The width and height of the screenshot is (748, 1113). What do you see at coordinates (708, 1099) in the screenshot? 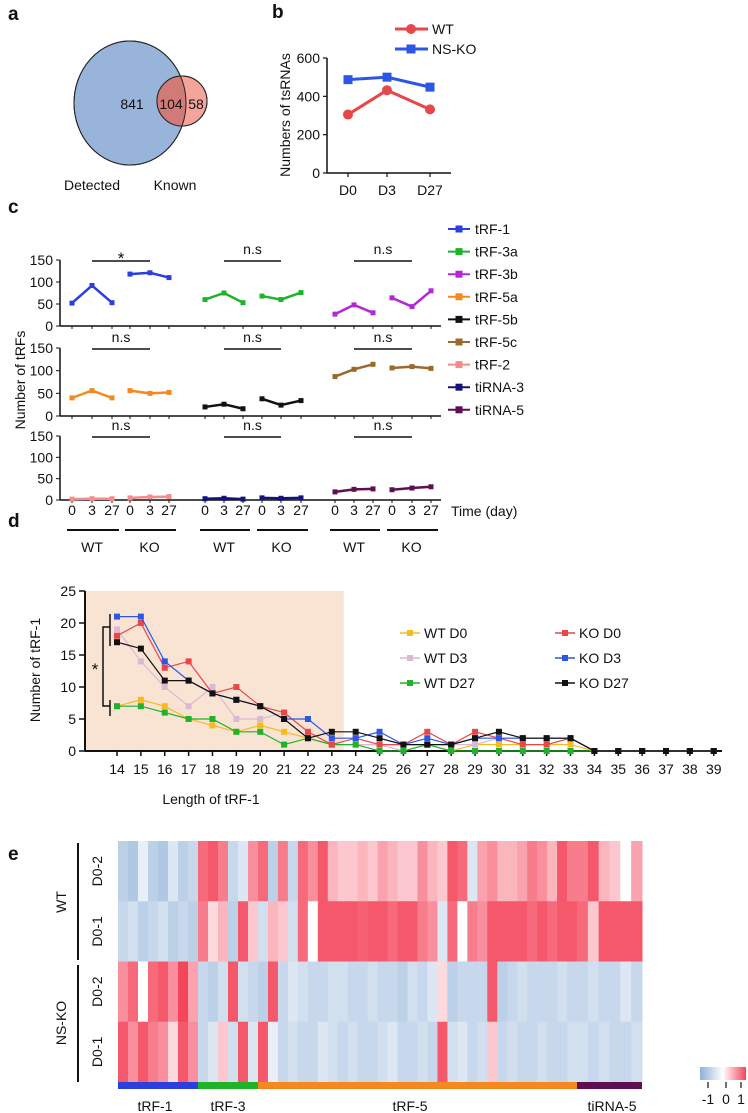
I see `color-scale-label: -1` at bounding box center [708, 1099].